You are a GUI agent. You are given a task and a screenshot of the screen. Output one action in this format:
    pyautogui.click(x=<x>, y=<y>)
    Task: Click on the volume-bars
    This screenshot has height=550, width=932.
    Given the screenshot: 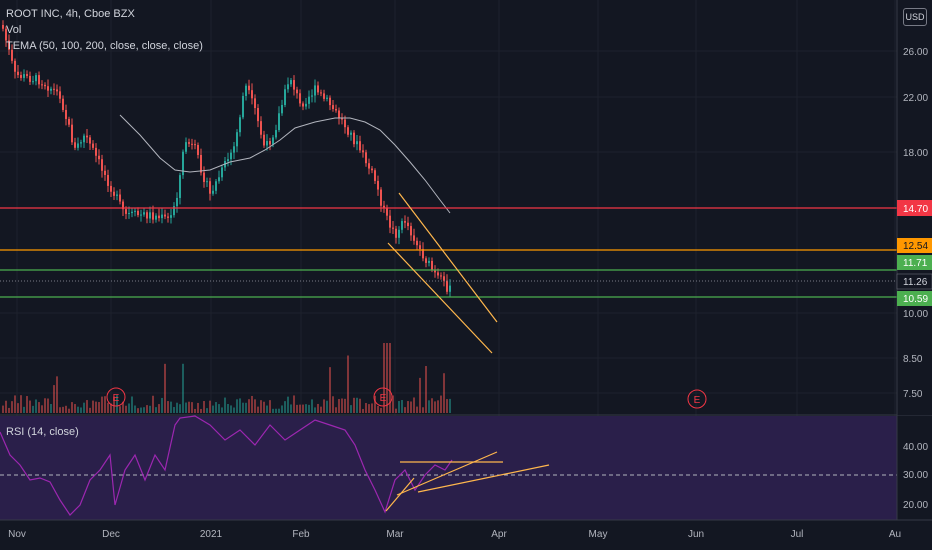 What is the action you would take?
    pyautogui.click(x=226, y=378)
    